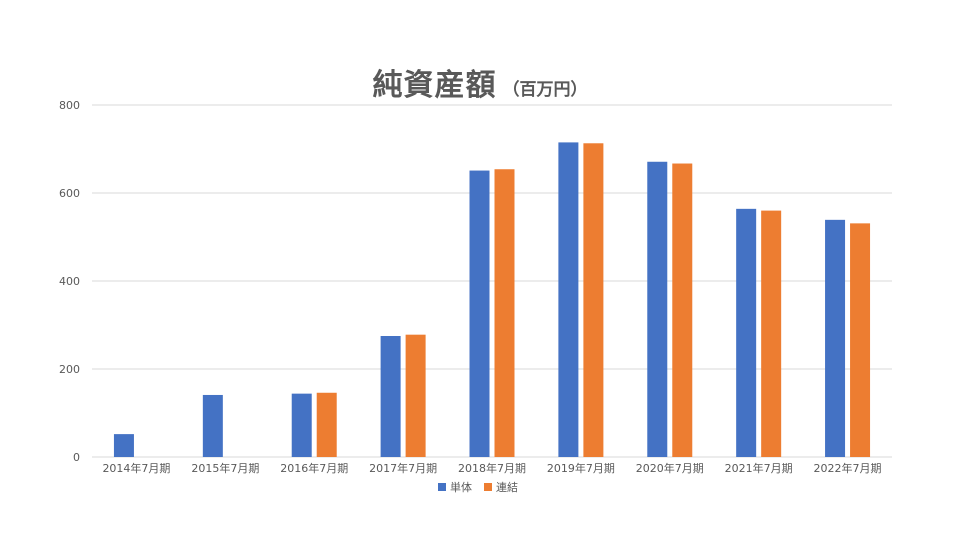 The height and width of the screenshot is (540, 960). What do you see at coordinates (390, 396) in the screenshot?
I see `bar-単体-2017年7月期` at bounding box center [390, 396].